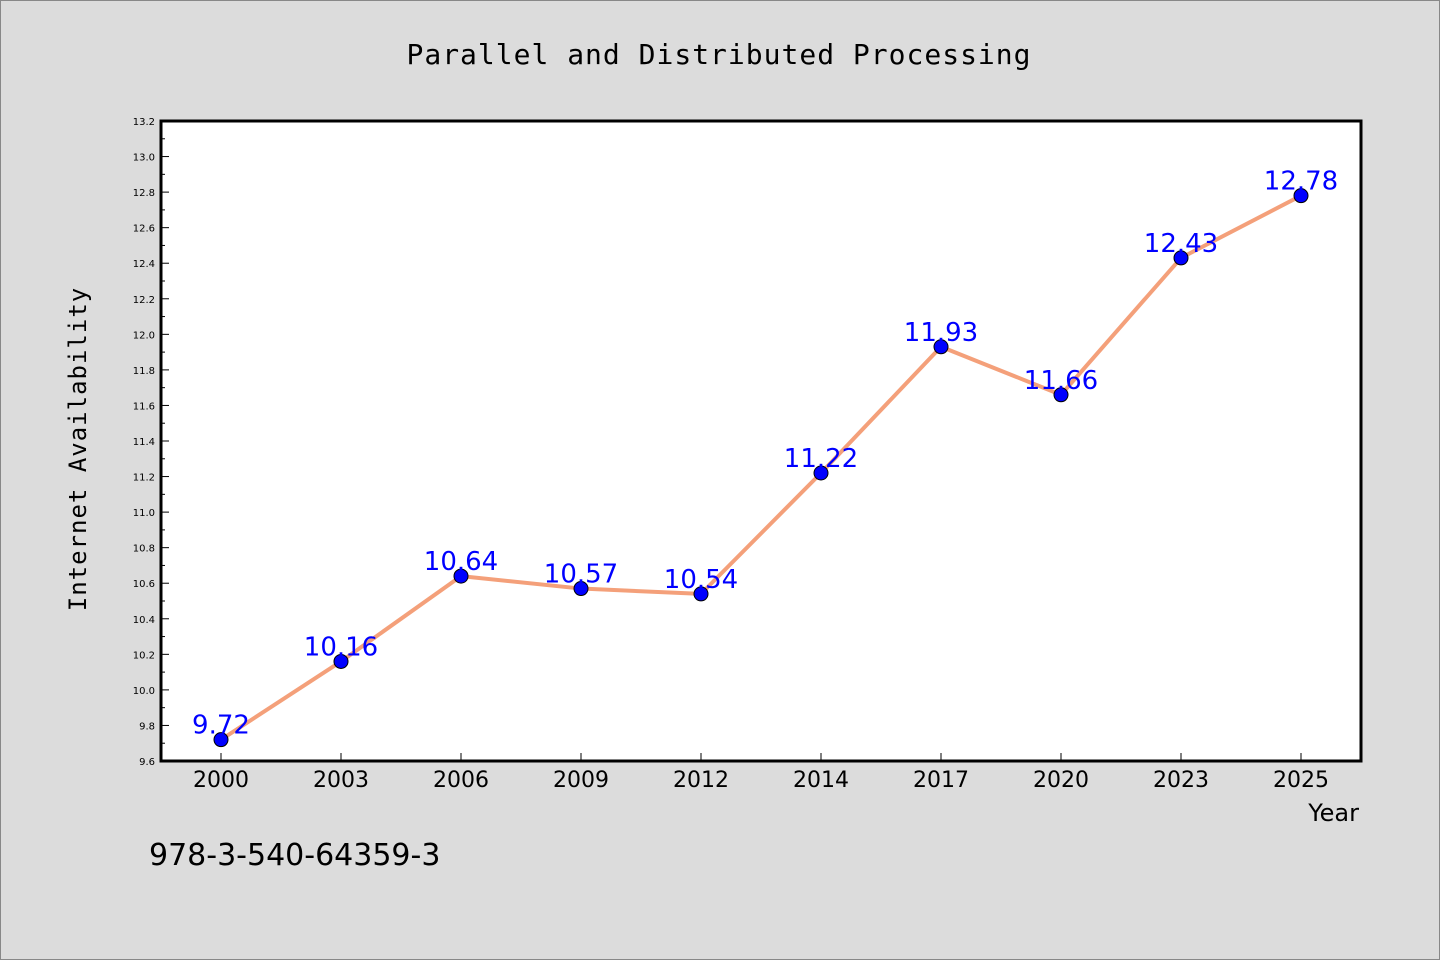 The height and width of the screenshot is (960, 1440). What do you see at coordinates (1181, 780) in the screenshot?
I see `x-tick-label: 2023` at bounding box center [1181, 780].